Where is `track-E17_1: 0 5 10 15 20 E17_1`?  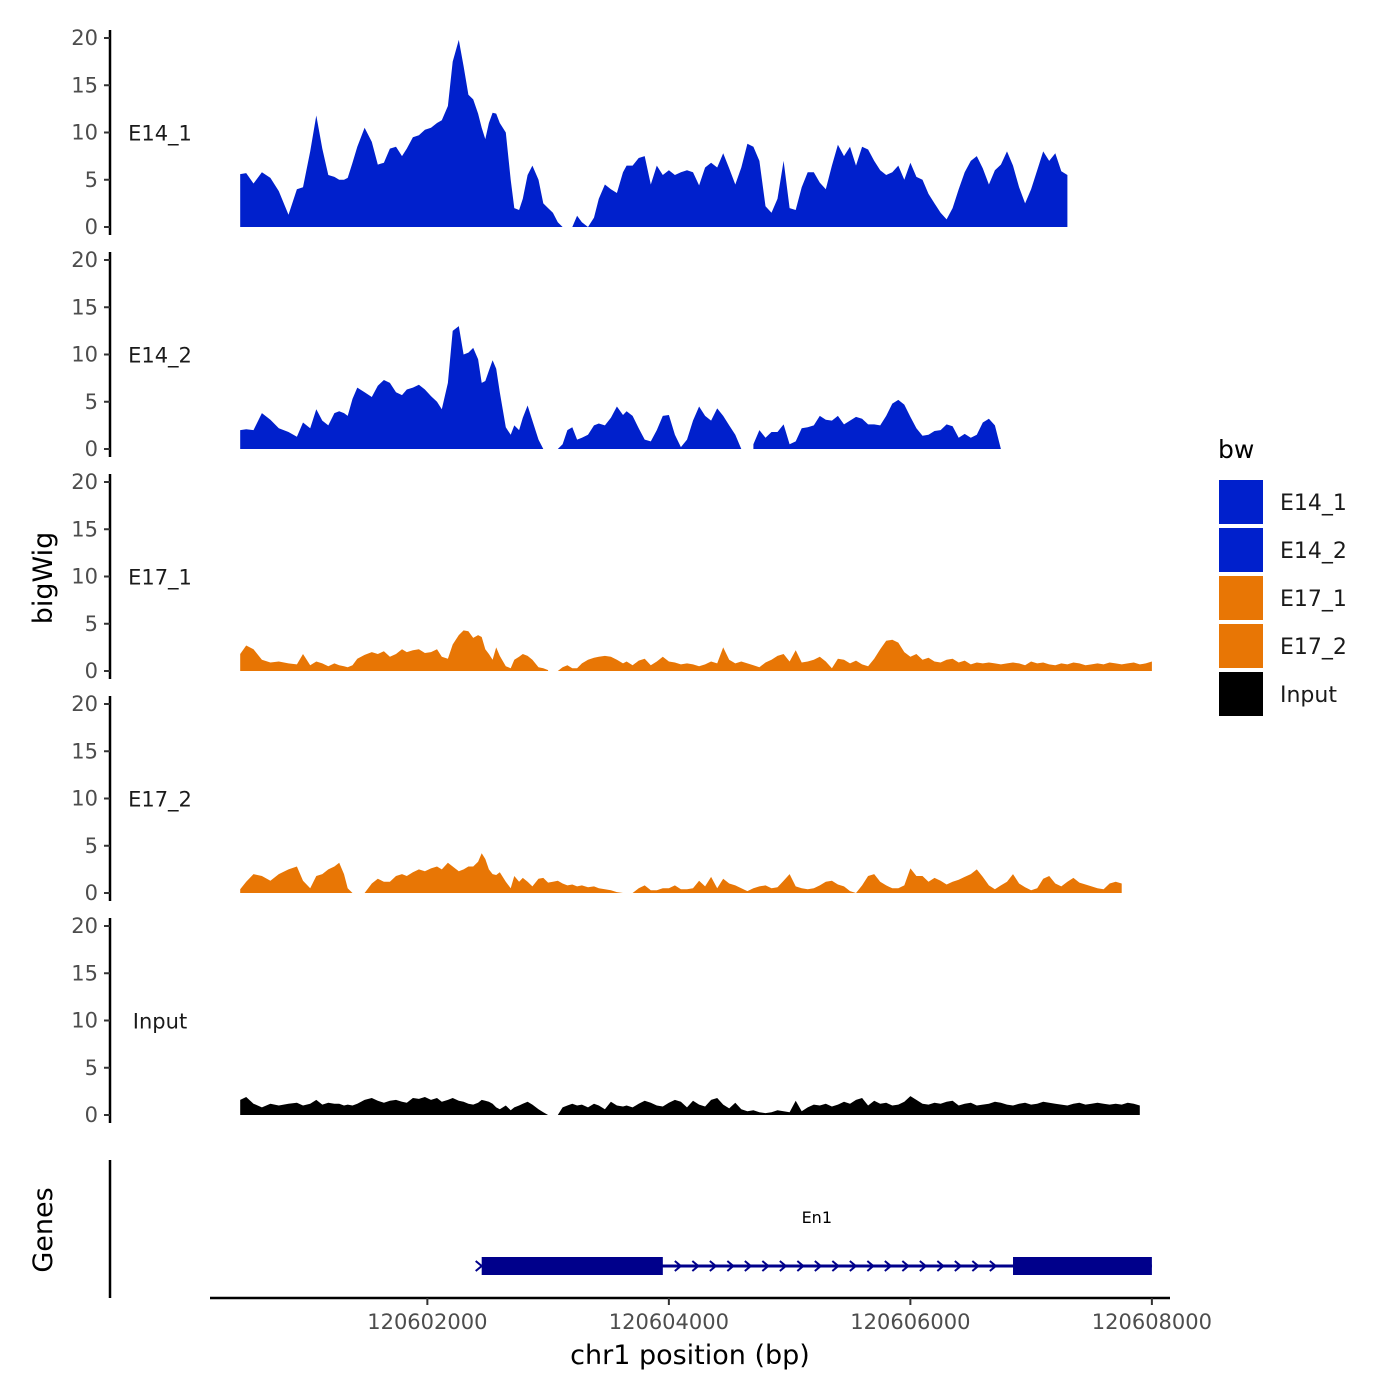 track-E17_1: 0 5 10 15 20 E17_1 is located at coordinates (611, 576).